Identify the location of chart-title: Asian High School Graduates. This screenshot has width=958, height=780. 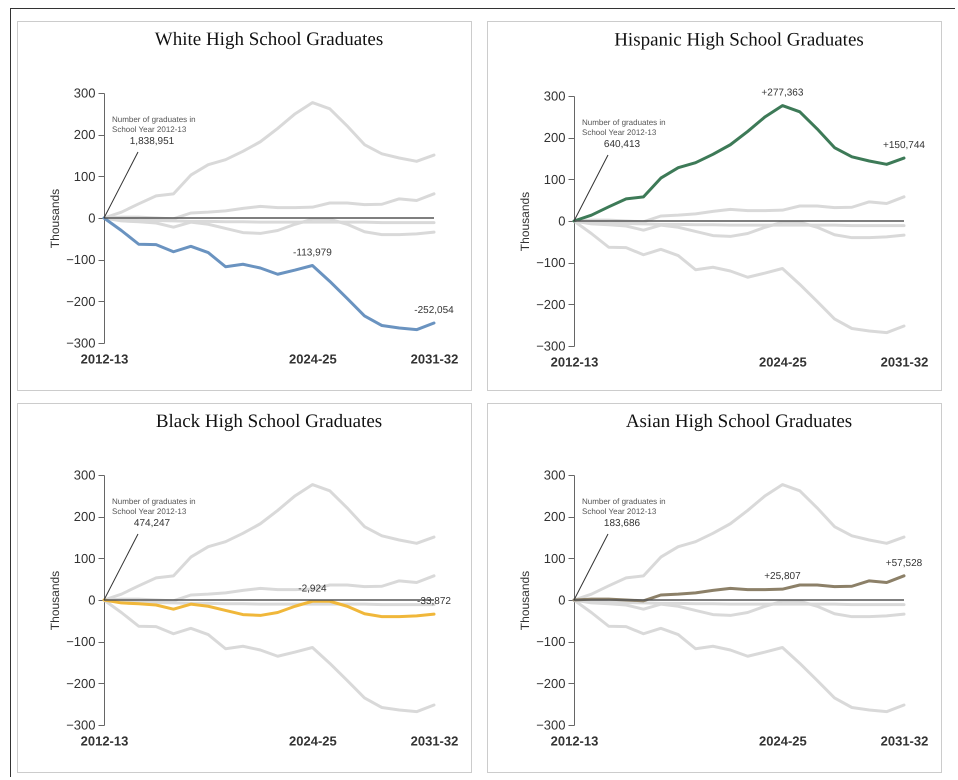
(739, 421).